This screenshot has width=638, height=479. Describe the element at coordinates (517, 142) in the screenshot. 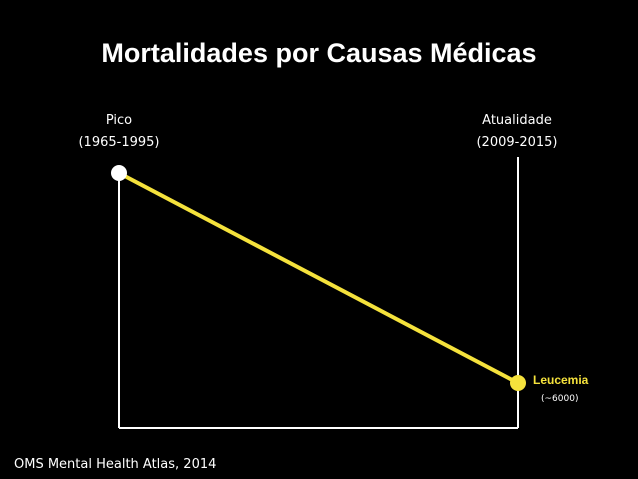

I see `right-column-period: (2009-2015)` at that location.